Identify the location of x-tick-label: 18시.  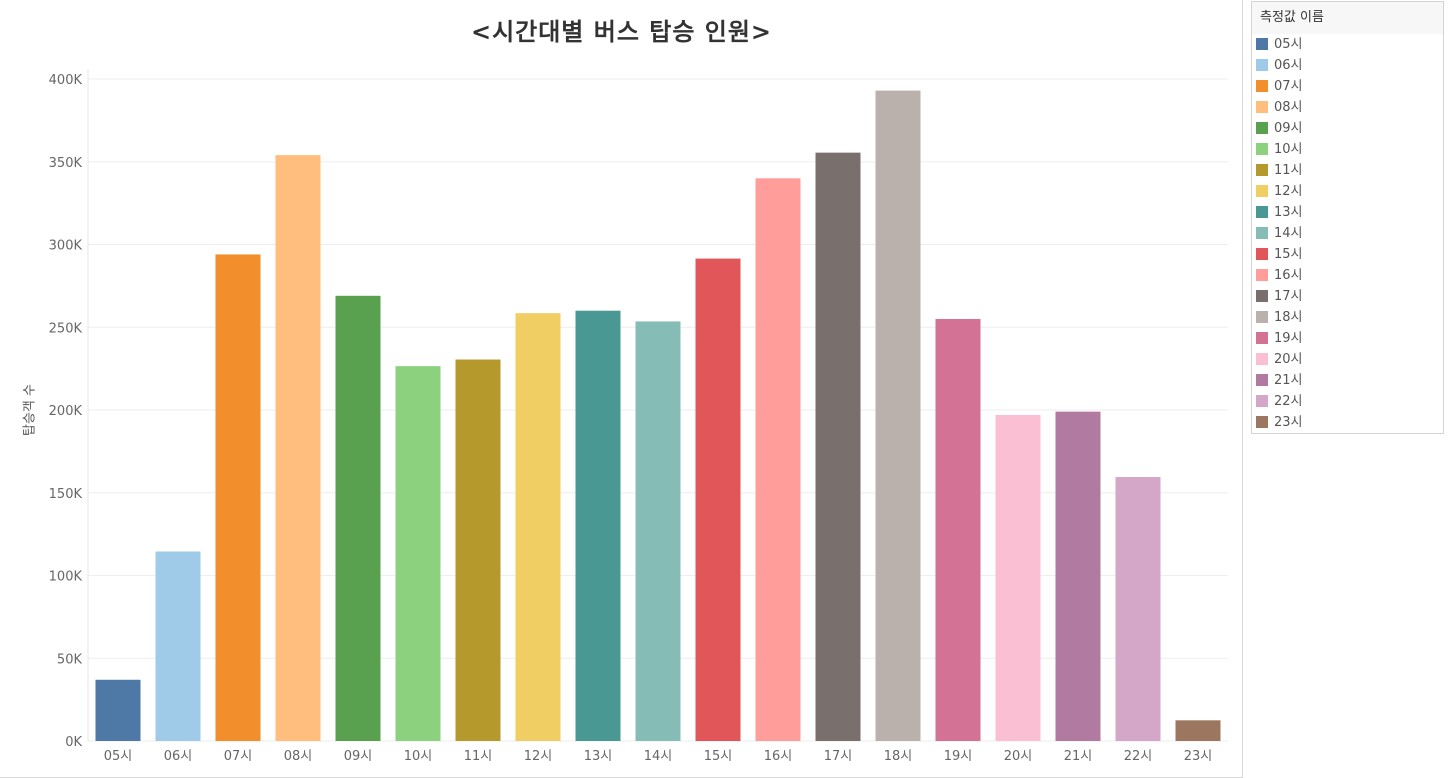
(898, 756).